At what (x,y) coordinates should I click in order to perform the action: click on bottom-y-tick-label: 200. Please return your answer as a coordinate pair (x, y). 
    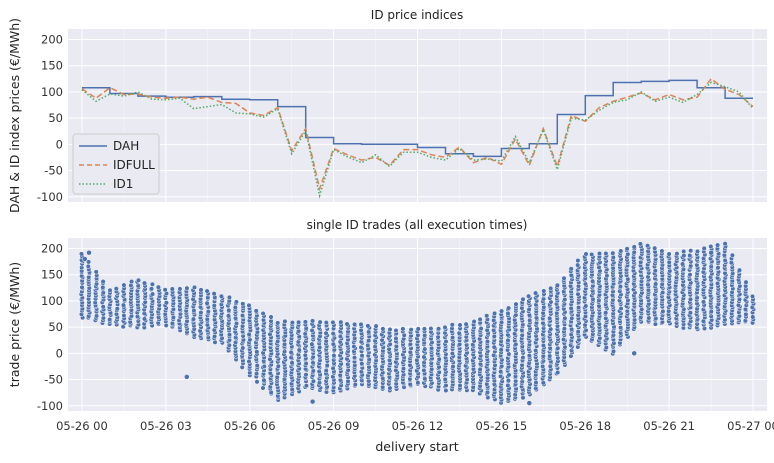
    Looking at the image, I should click on (52, 248).